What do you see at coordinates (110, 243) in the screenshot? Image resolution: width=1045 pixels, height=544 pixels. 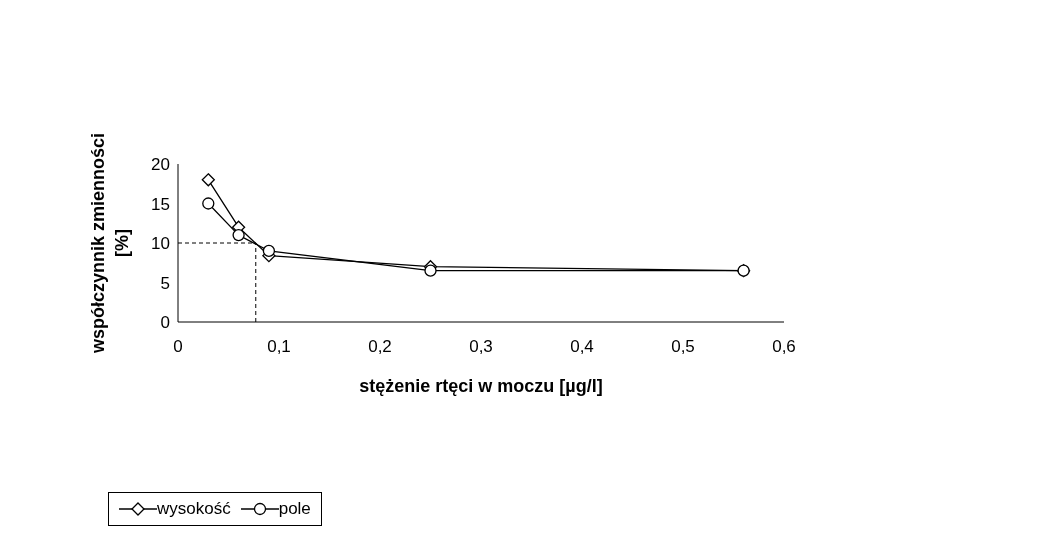 I see `y-axis-title: współczynnik zmienności [%]` at bounding box center [110, 243].